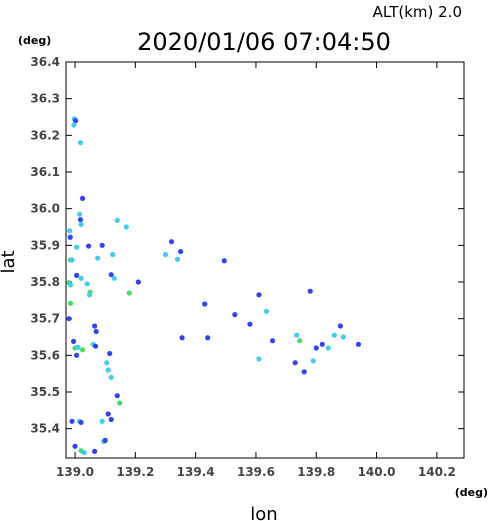  What do you see at coordinates (45, 135) in the screenshot?
I see `y-tick-label: 36.2` at bounding box center [45, 135].